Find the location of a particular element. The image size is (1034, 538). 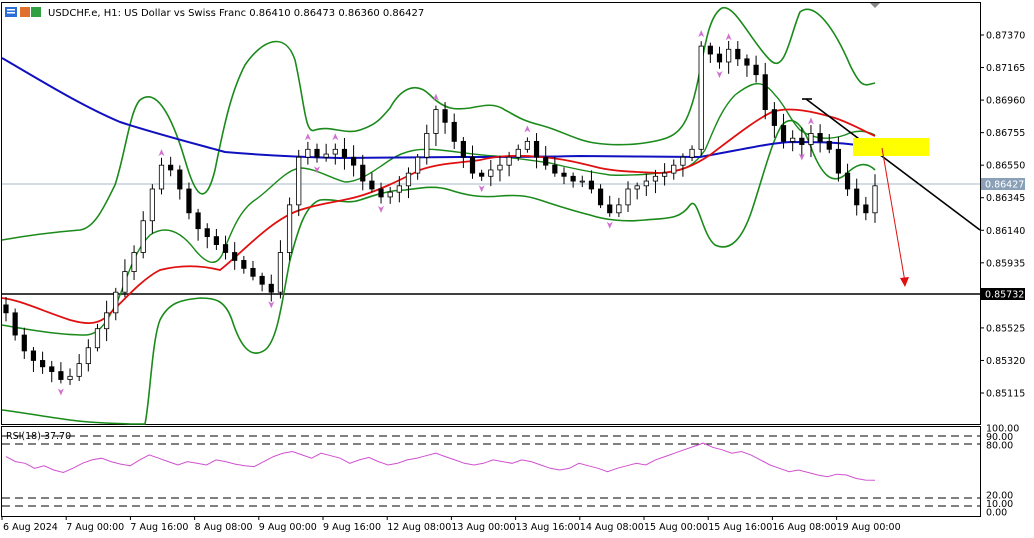

time-tick-label: 8 Aug 08:00 is located at coordinates (224, 527).